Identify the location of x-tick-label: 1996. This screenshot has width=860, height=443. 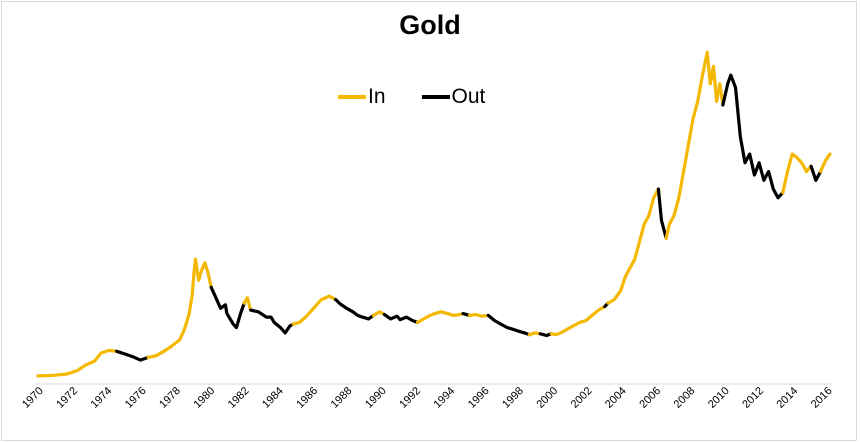
(479, 398).